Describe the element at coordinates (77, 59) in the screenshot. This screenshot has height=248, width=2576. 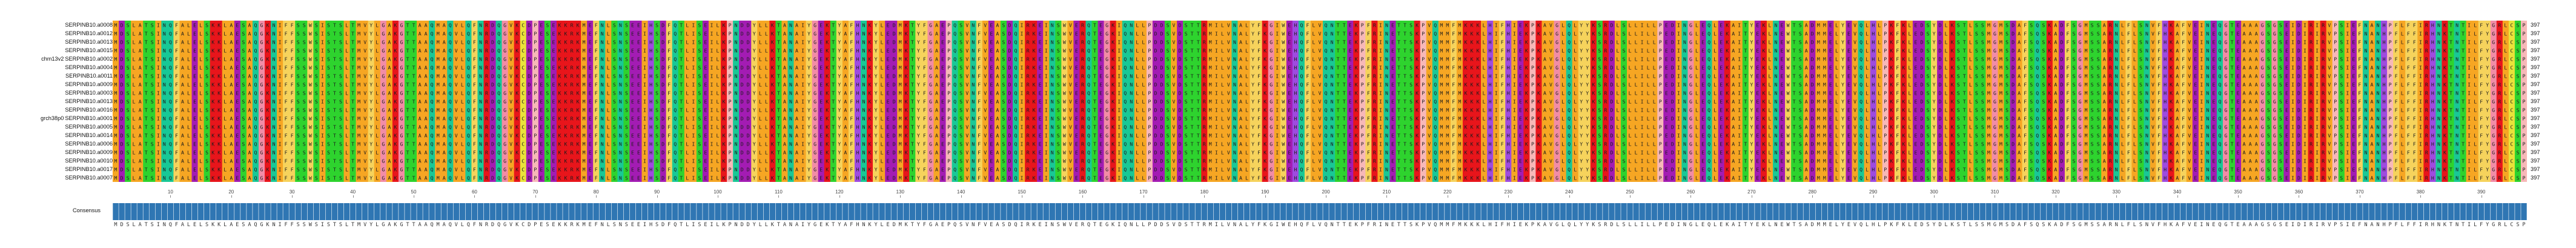
I see `sequence-name: chm13v2 SERPINB10.a0002` at that location.